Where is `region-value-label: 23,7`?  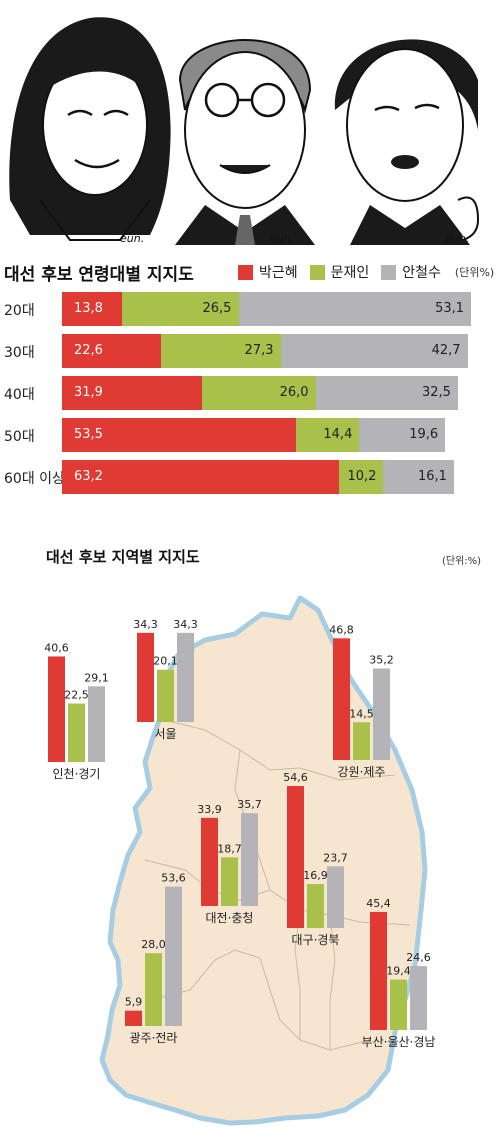
region-value-label: 23,7 is located at coordinates (335, 857).